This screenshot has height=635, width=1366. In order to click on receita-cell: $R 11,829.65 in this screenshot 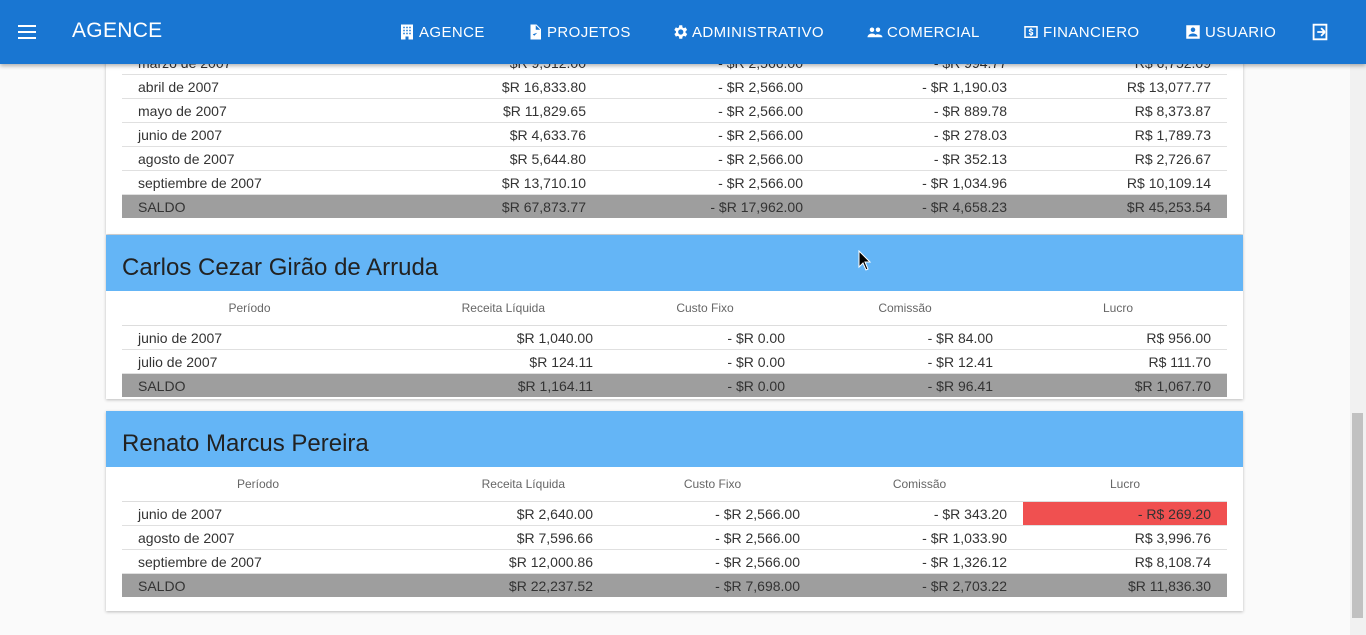, I will do `click(489, 110)`.